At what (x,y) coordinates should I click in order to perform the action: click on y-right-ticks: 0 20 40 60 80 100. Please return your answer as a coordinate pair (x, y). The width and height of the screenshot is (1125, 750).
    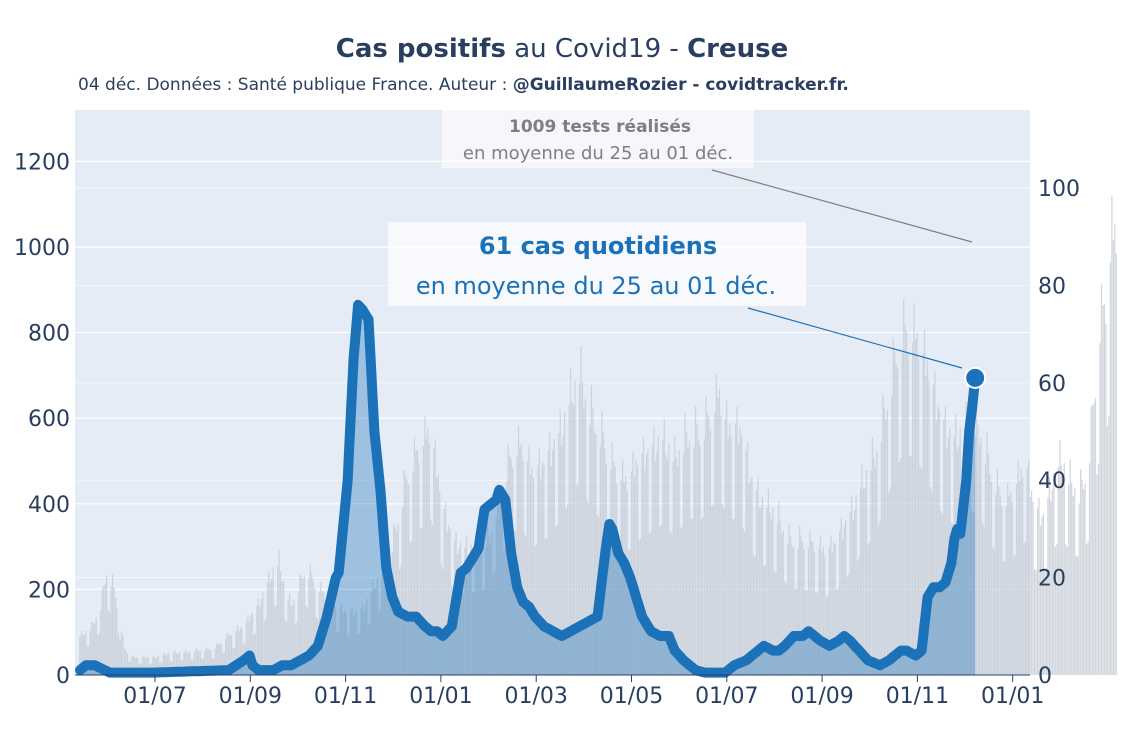
    Looking at the image, I should click on (1059, 433).